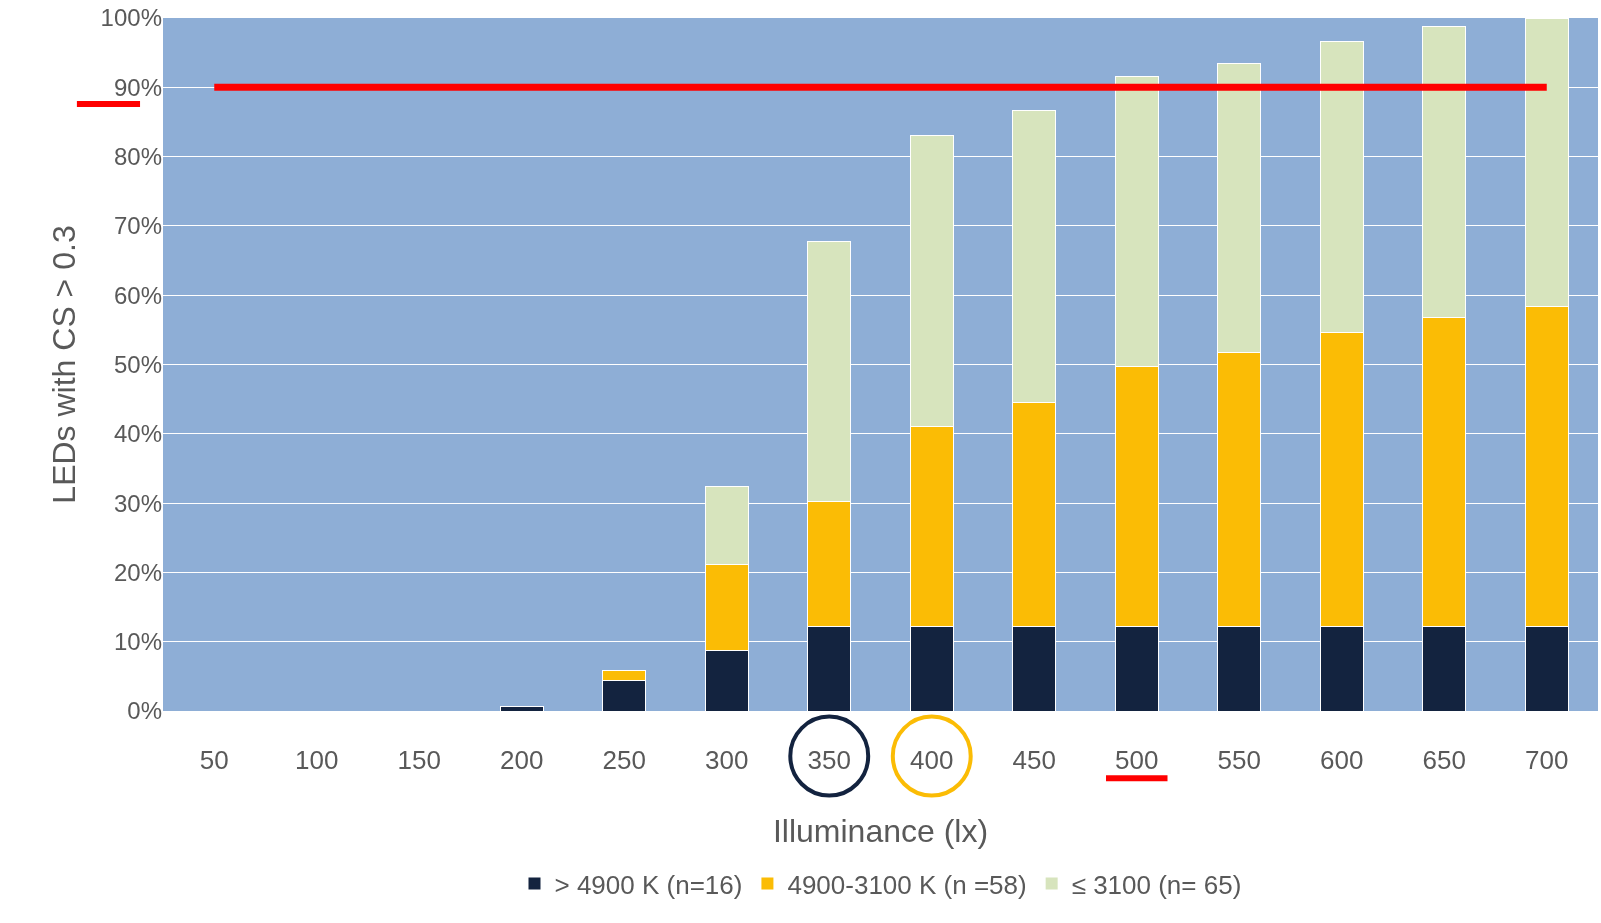 The width and height of the screenshot is (1601, 923). Describe the element at coordinates (1137, 760) in the screenshot. I see `x-tick-label: 500` at that location.